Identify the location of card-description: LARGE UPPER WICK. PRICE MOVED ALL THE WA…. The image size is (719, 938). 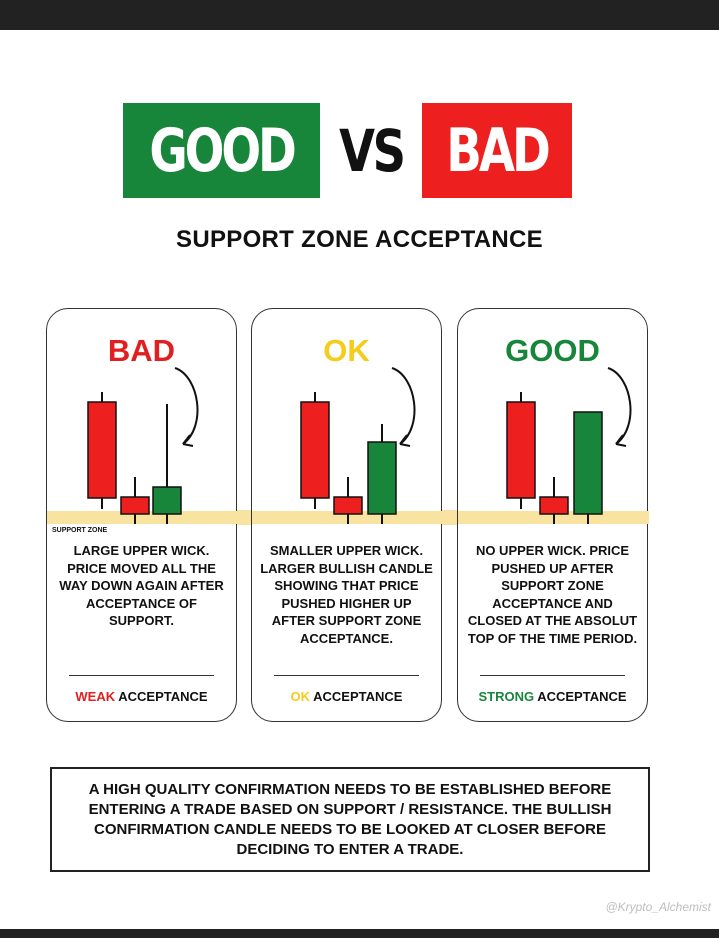
(141, 585).